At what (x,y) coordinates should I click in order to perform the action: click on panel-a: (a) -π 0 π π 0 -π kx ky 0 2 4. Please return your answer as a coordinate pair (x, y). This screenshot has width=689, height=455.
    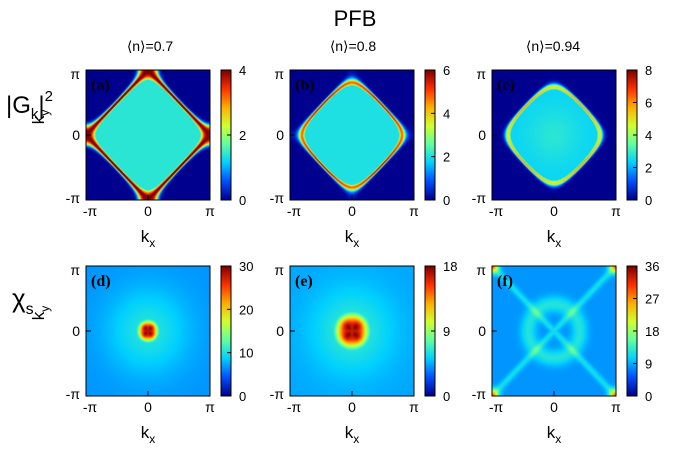
    Looking at the image, I should click on (137, 156).